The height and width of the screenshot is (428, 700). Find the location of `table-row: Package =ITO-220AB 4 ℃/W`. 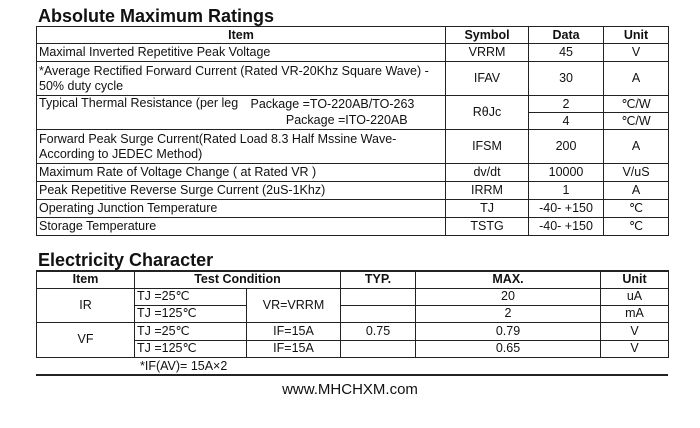

table-row: Package =ITO-220AB 4 ℃/W is located at coordinates (353, 121).